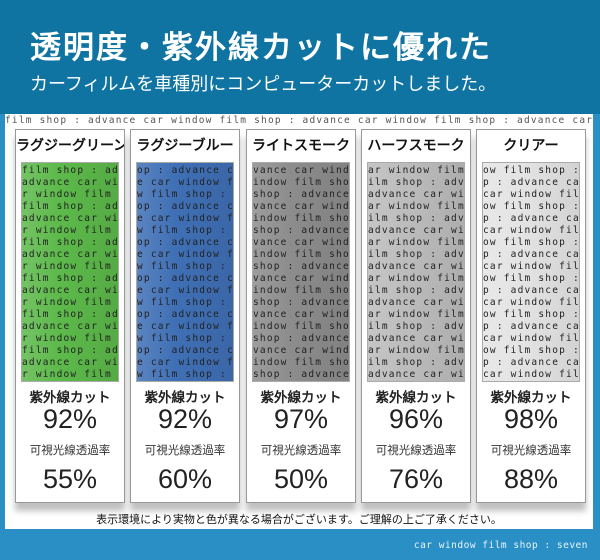  Describe the element at coordinates (301, 419) in the screenshot. I see `uv-cut-value: 97%` at that location.